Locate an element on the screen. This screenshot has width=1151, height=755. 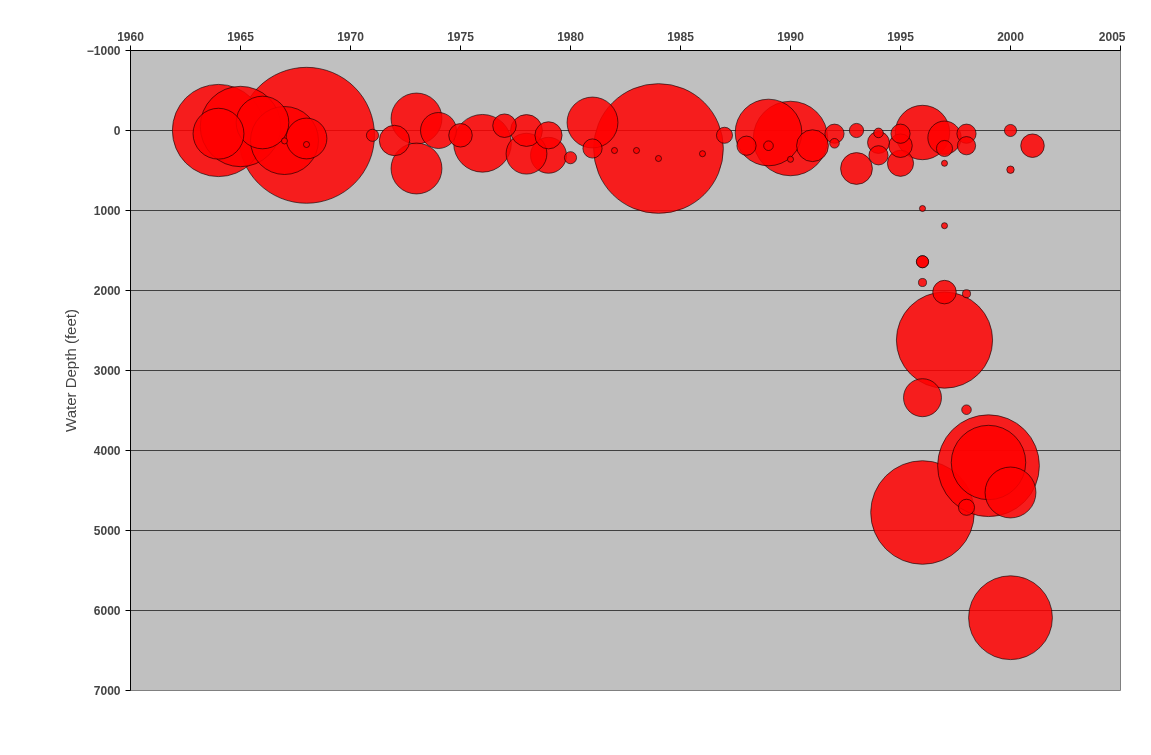
y-tick-label: 6000 is located at coordinates (107, 611).